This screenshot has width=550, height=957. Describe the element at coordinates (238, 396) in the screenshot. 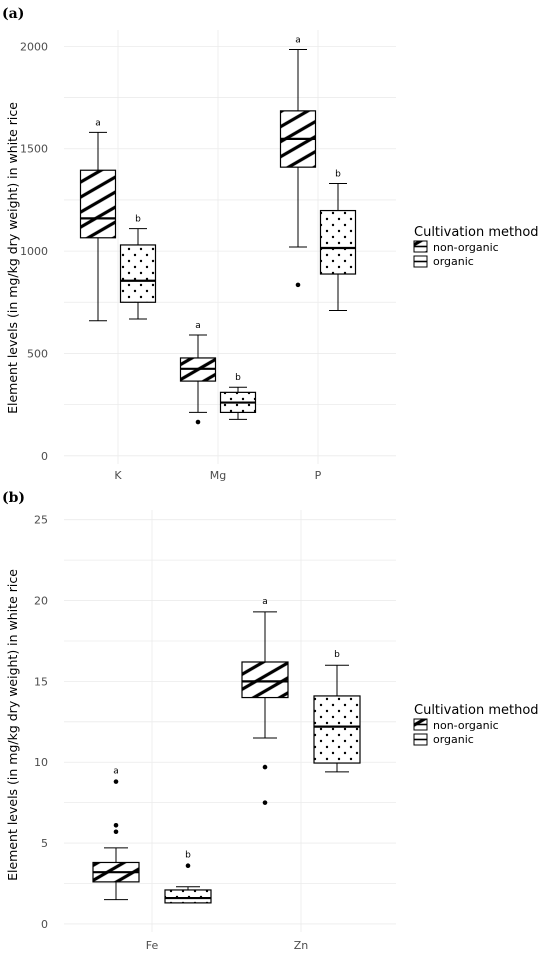

I see `box-organic-Mg: b` at that location.